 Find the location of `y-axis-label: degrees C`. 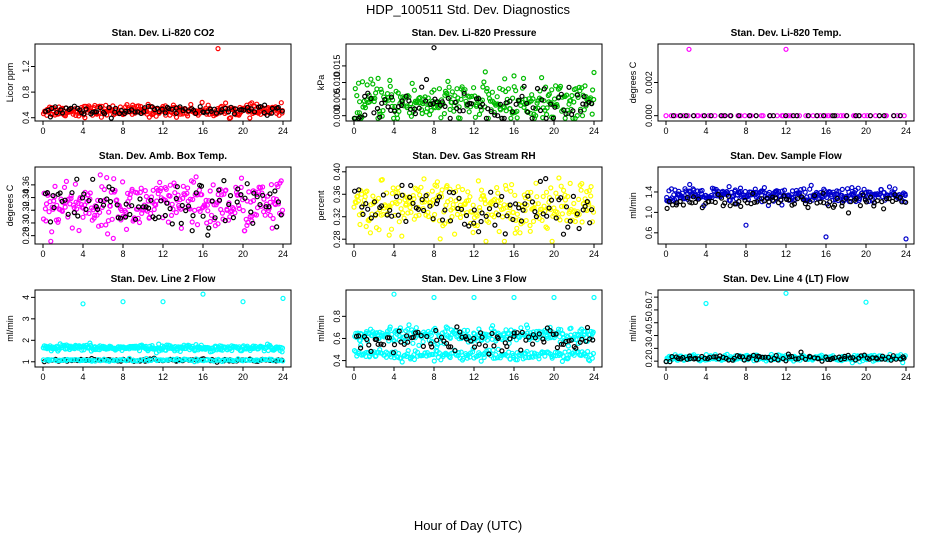

y-axis-label: degrees C is located at coordinates (10, 205).